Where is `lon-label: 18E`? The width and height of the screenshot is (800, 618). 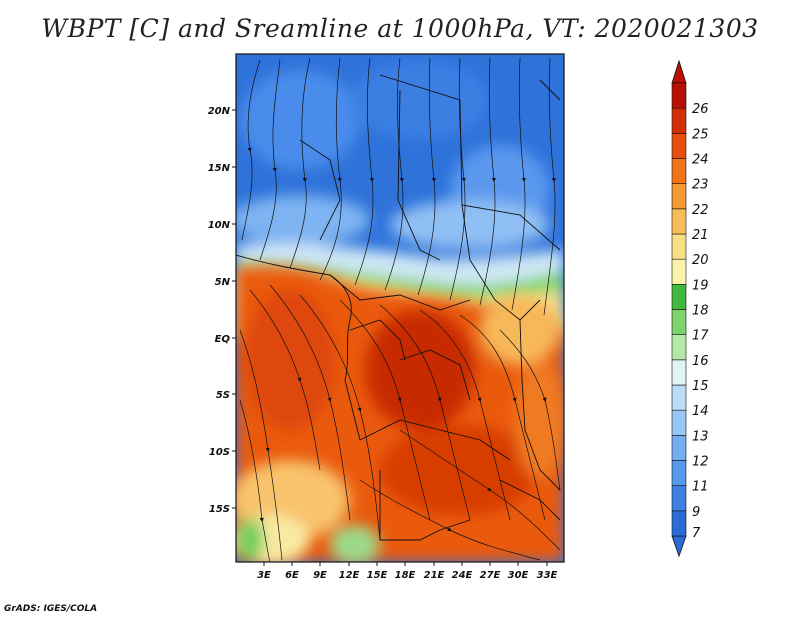 lon-label: 18E is located at coordinates (405, 575).